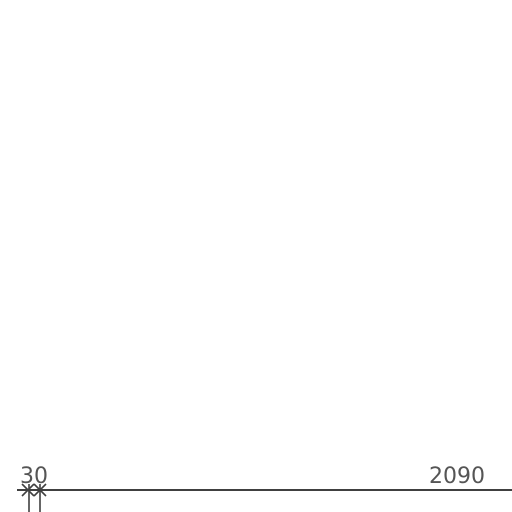  I want to click on start-tick-backslash-left, so click(28, 490).